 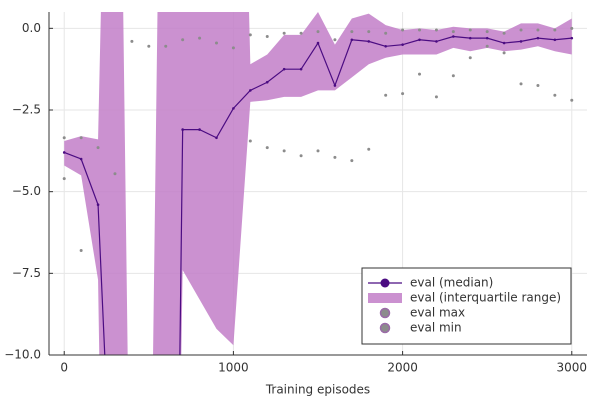 I want to click on x-tick-label: 3000, so click(x=572, y=368).